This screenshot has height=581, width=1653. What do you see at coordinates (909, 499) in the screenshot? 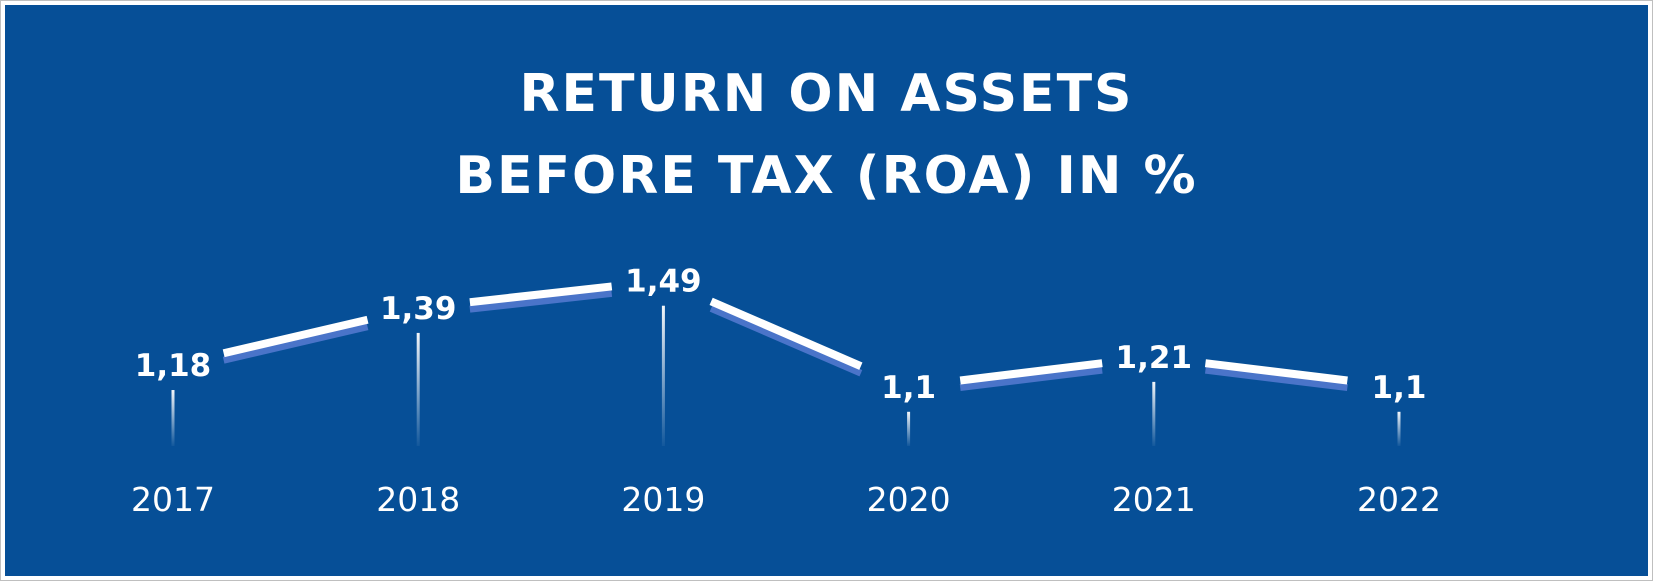
I see `x-tick-label: 2020` at bounding box center [909, 499].